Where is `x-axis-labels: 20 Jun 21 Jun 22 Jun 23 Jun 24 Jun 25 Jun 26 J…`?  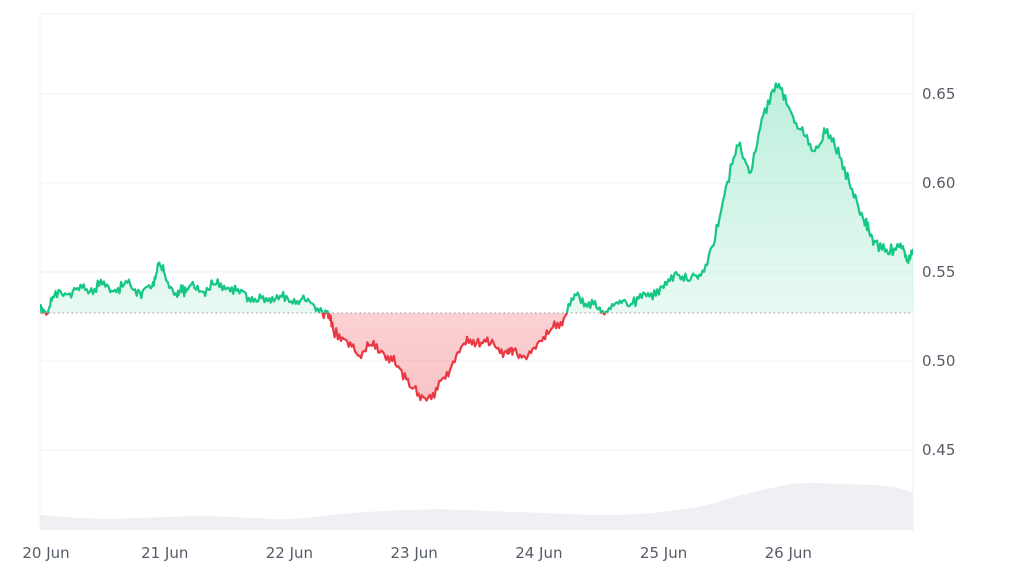
x-axis-labels: 20 Jun 21 Jun 22 Jun 23 Jun 24 Jun 25 Jun 26 J… is located at coordinates (417, 553).